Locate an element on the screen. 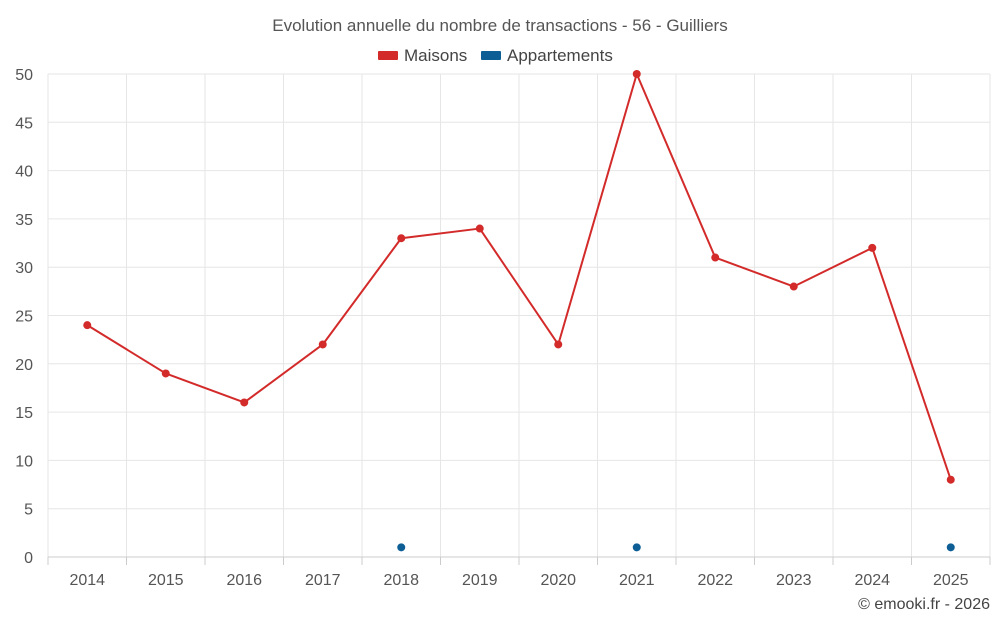  credit-text: © emooki.fr - 2026 is located at coordinates (924, 604).